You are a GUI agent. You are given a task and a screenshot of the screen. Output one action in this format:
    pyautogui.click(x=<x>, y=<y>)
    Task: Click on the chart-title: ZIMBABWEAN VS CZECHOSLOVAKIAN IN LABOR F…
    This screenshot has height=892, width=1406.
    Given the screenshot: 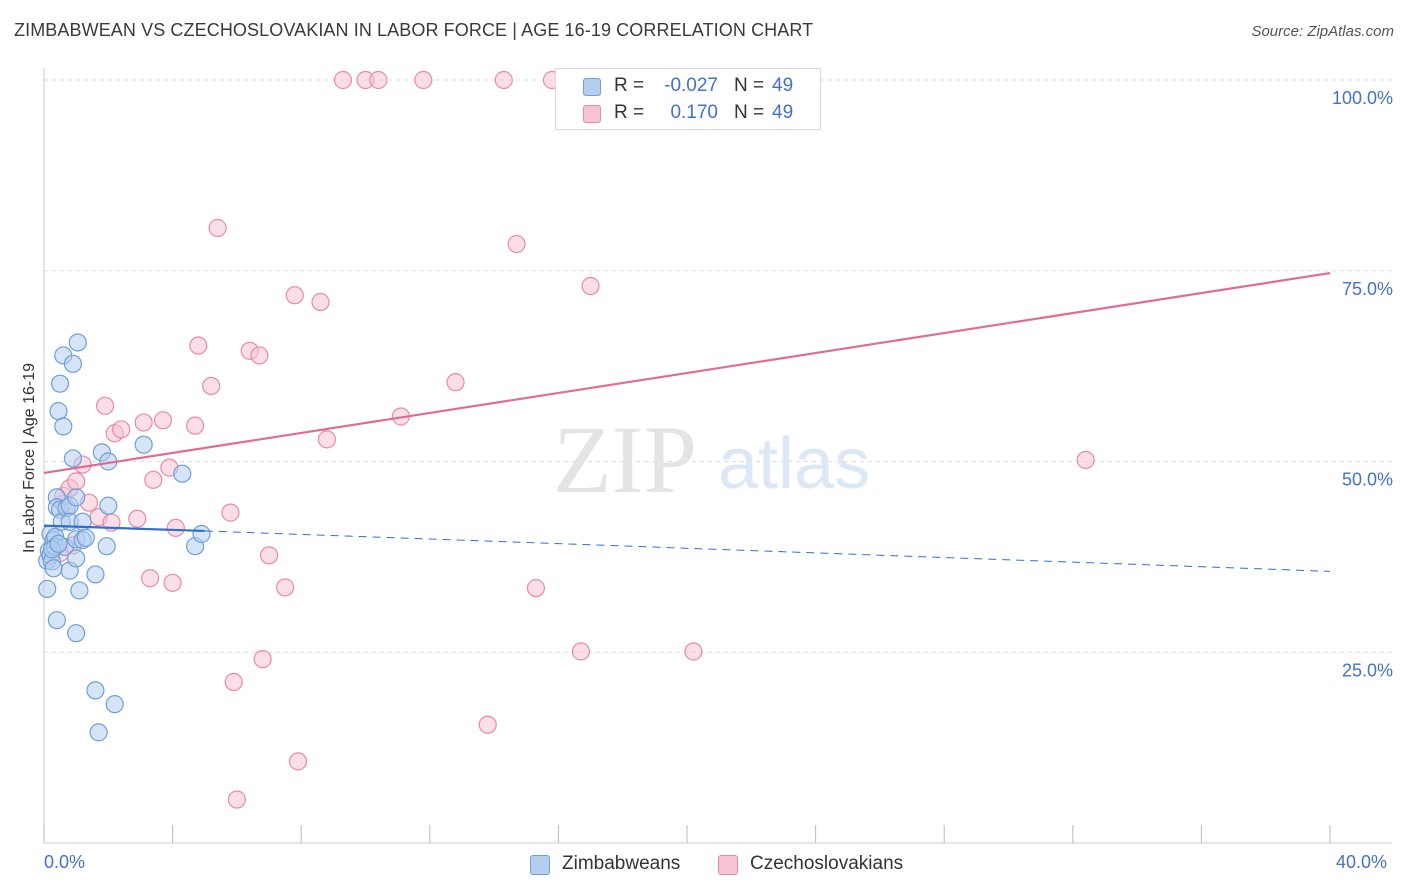 What is the action you would take?
    pyautogui.click(x=414, y=30)
    